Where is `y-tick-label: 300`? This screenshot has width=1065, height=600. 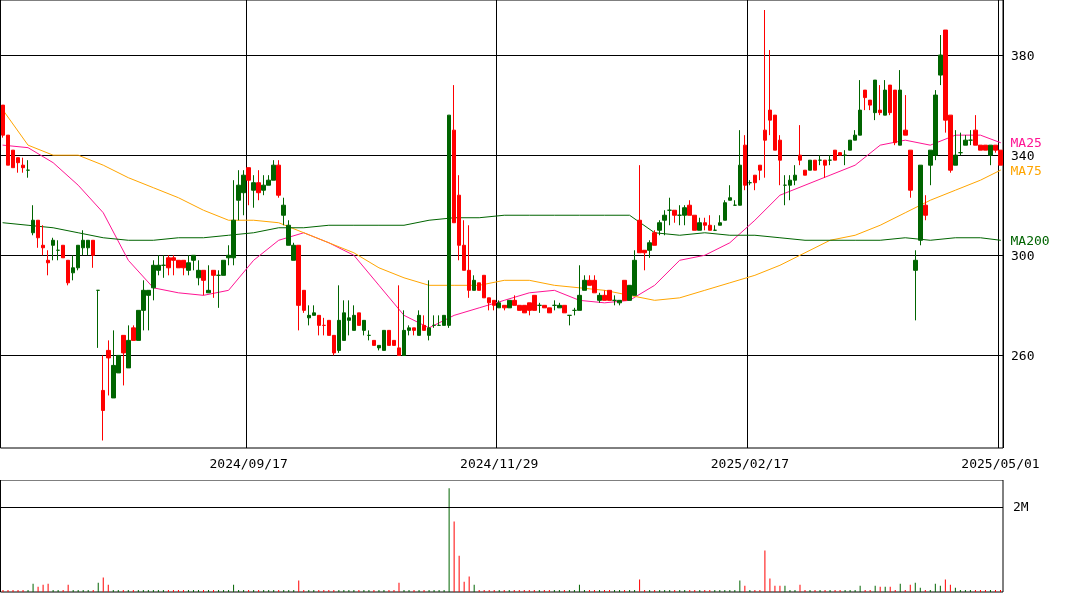
y-tick-label: 300 is located at coordinates (1023, 255).